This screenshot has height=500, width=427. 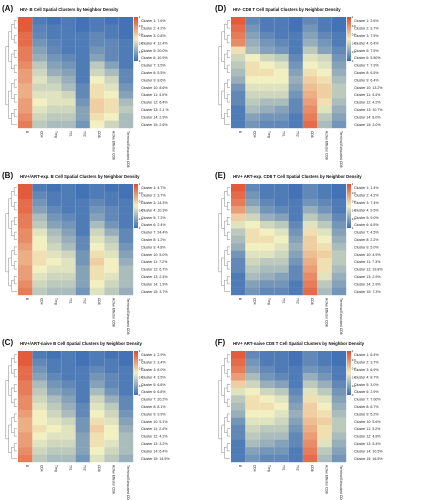 What do you see at coordinates (42, 301) in the screenshot?
I see `column-label: CD4` at bounding box center [42, 301].